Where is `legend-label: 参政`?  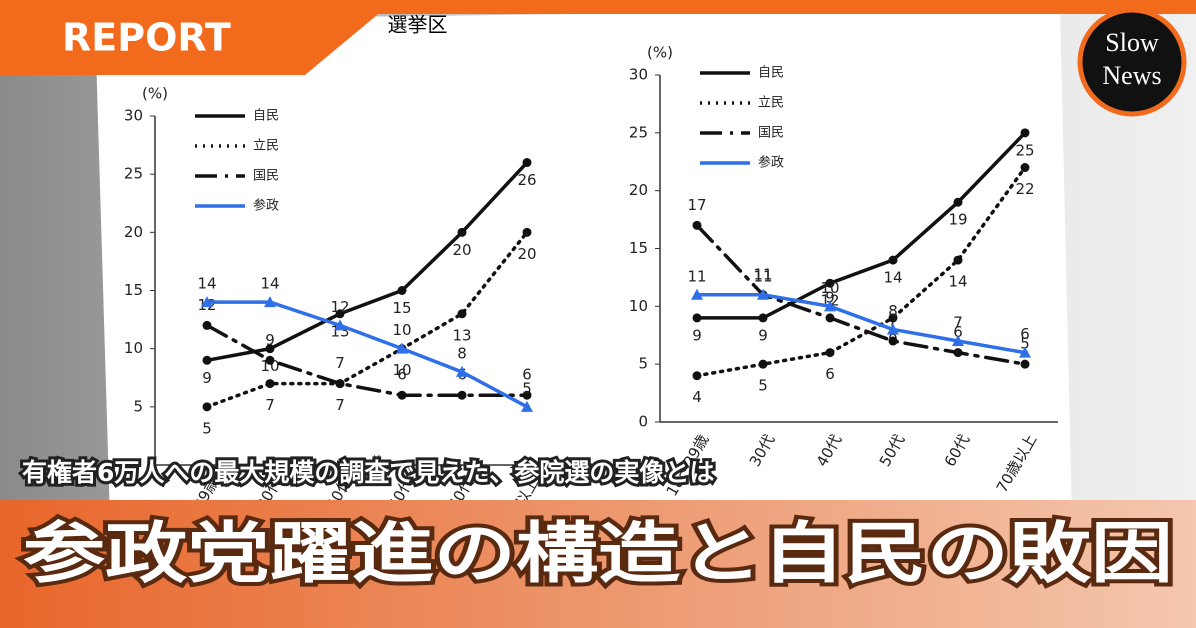 legend-label: 参政 is located at coordinates (266, 206).